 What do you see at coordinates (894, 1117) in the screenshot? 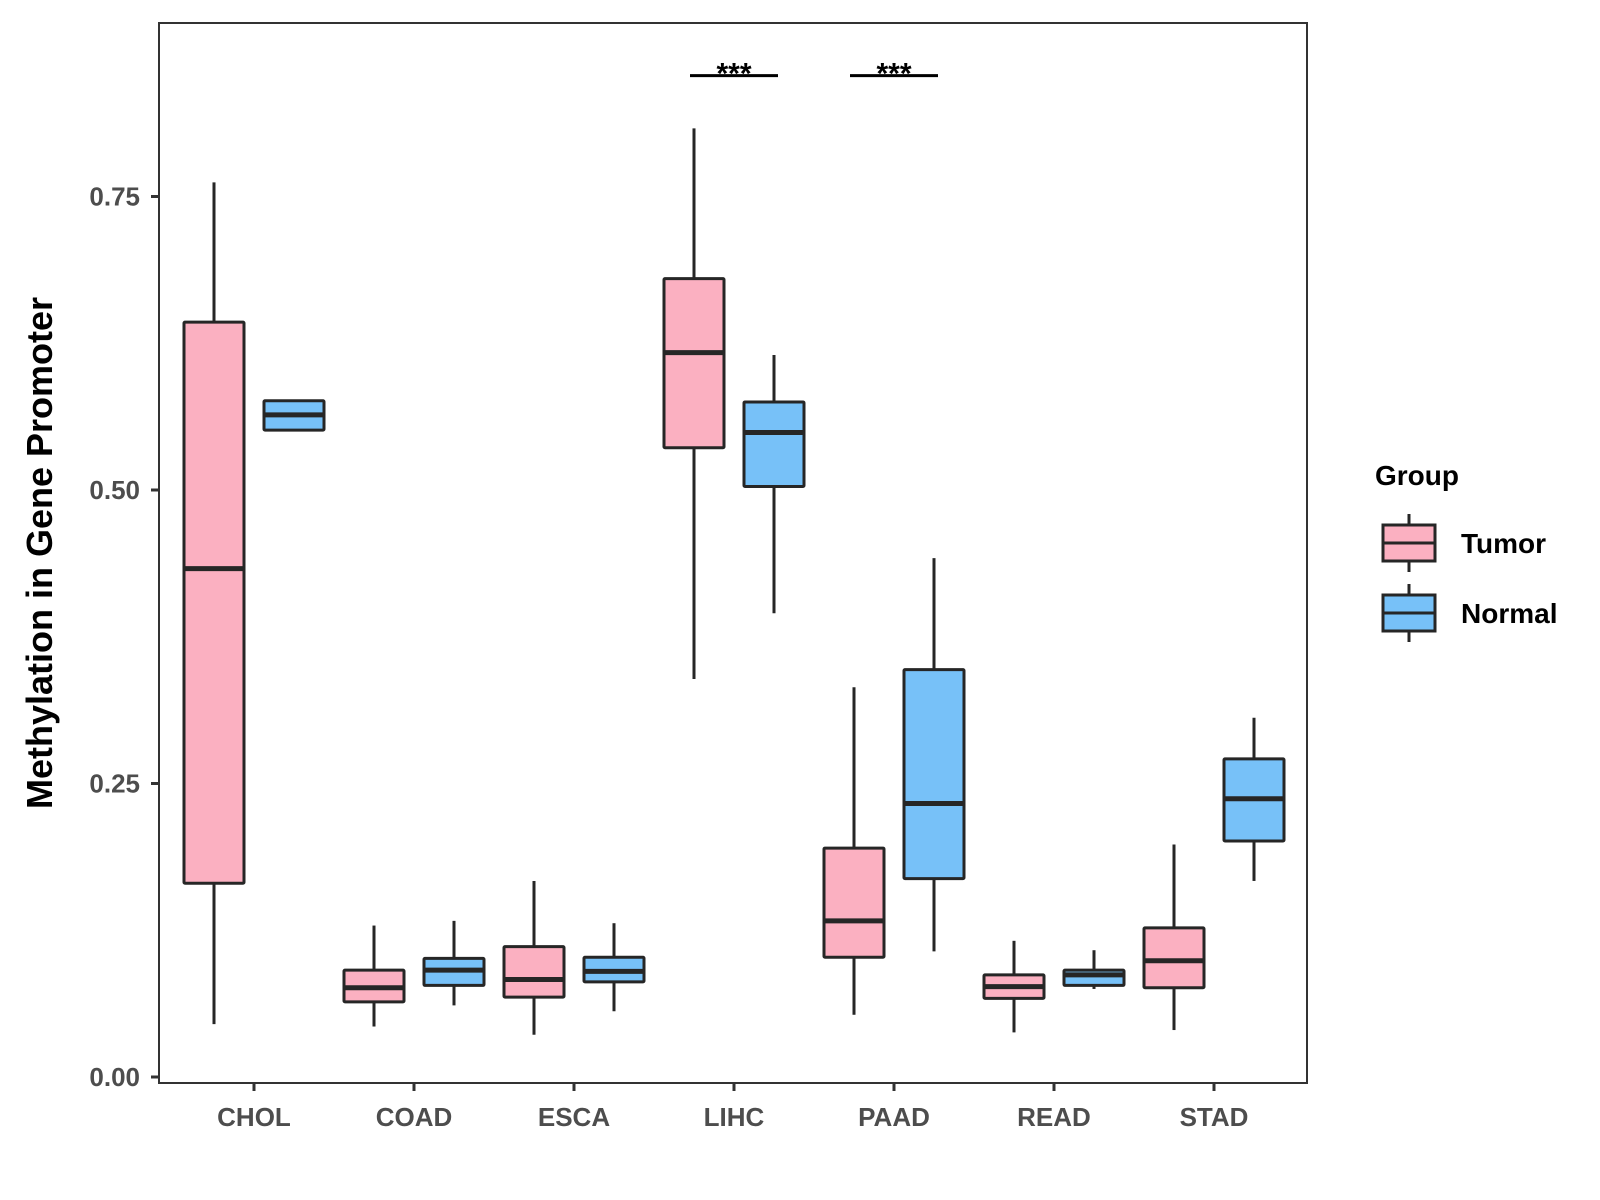
I see `x-tick-label: PAAD` at bounding box center [894, 1117].